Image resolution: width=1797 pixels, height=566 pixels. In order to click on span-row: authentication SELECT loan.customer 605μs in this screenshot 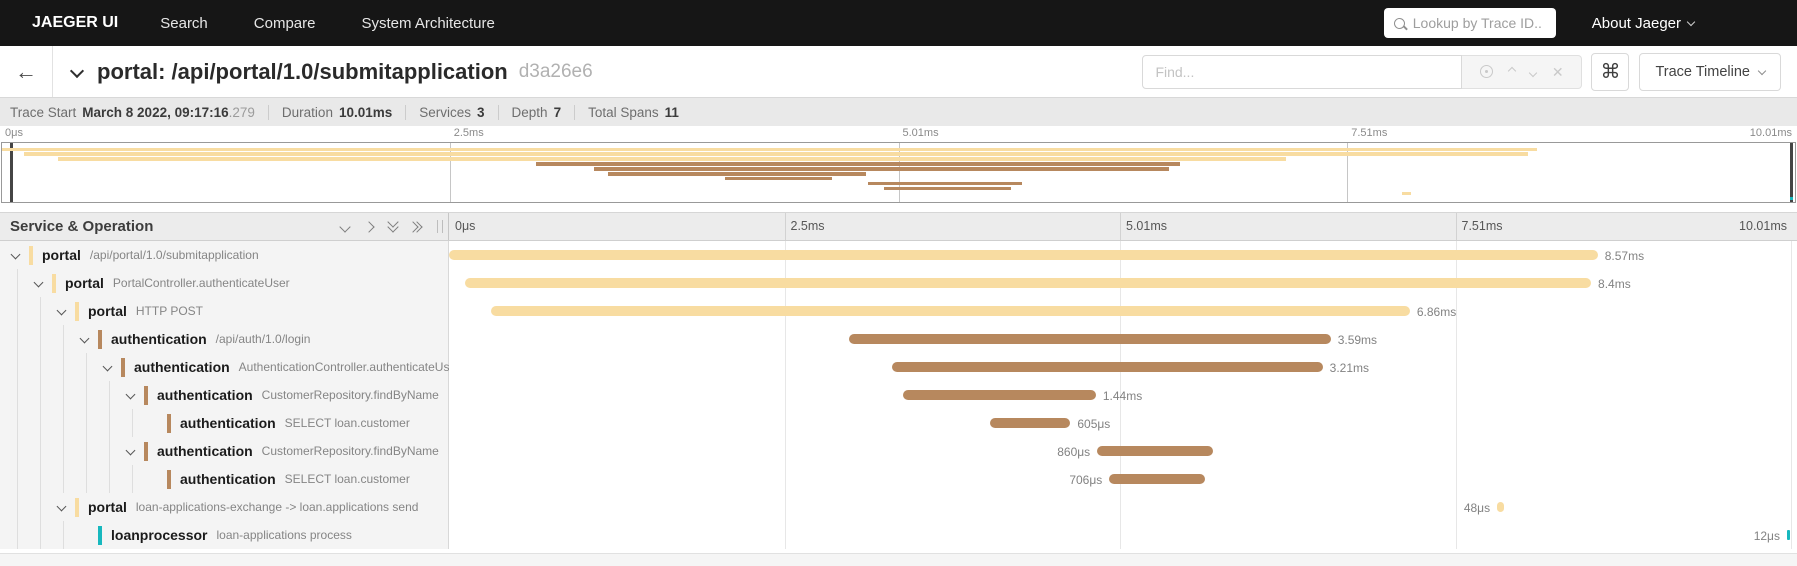, I will do `click(898, 423)`.